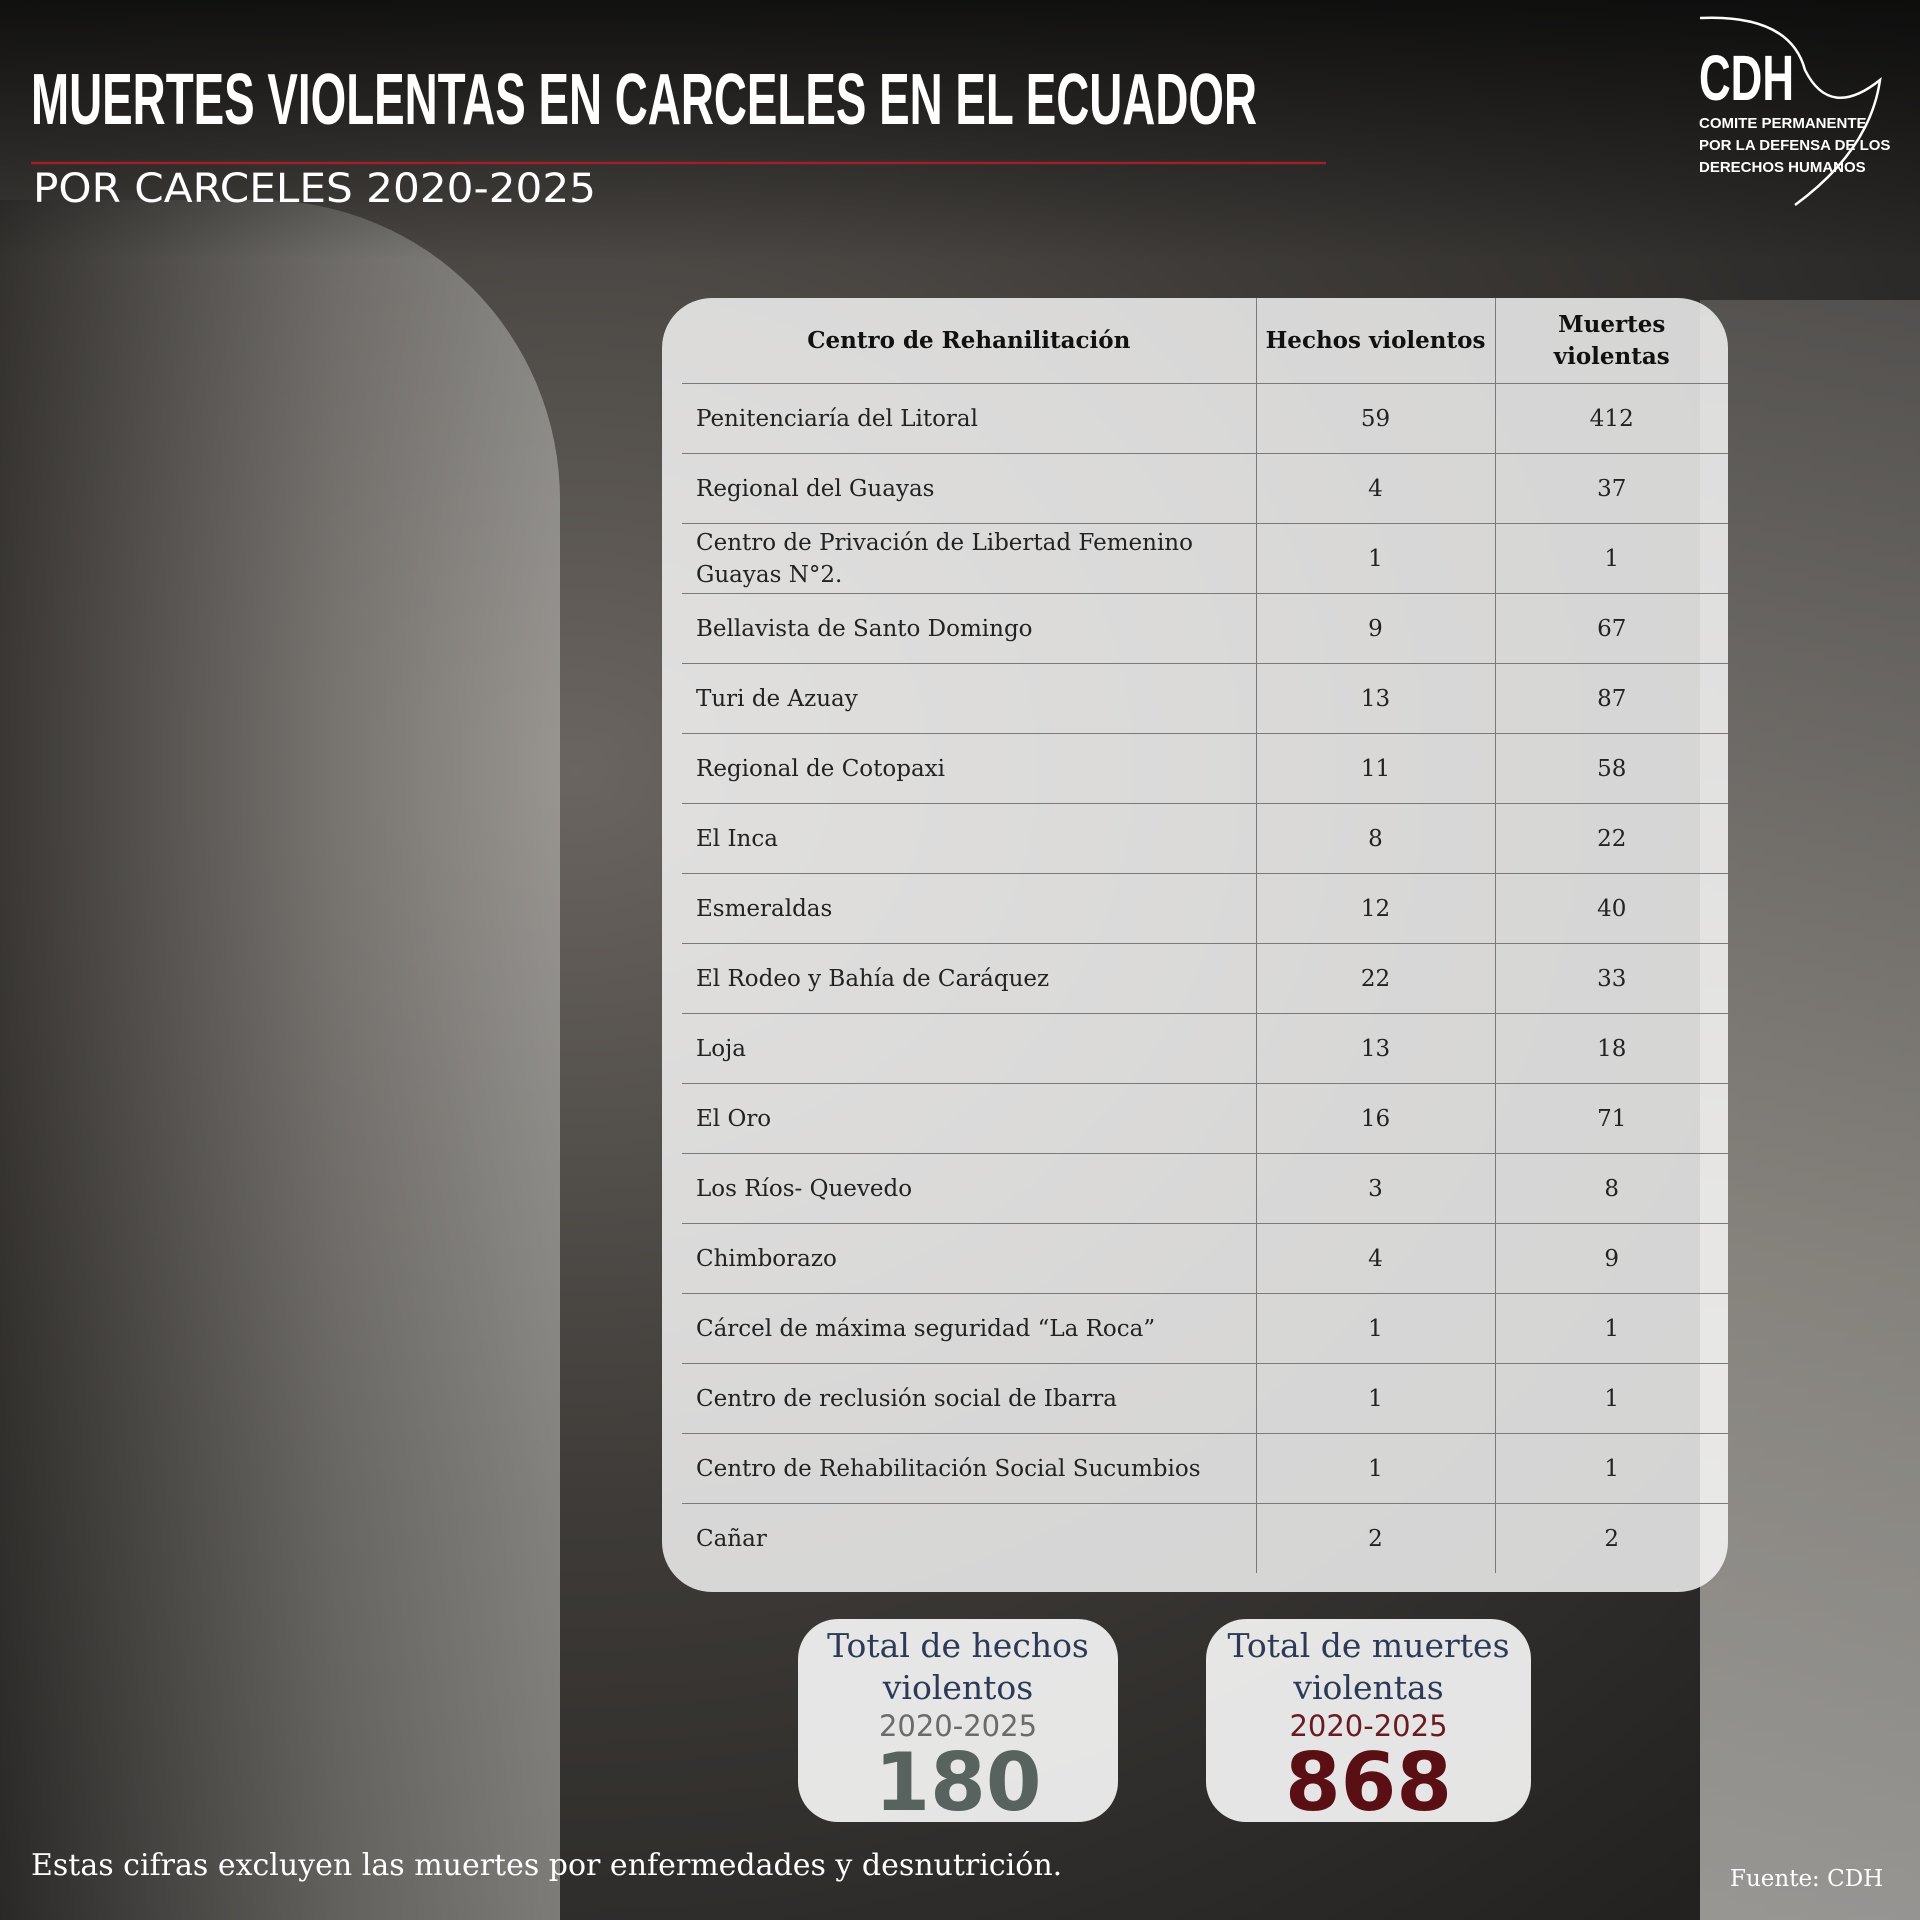  I want to click on table-row: El Inca 8 22, so click(1205, 838).